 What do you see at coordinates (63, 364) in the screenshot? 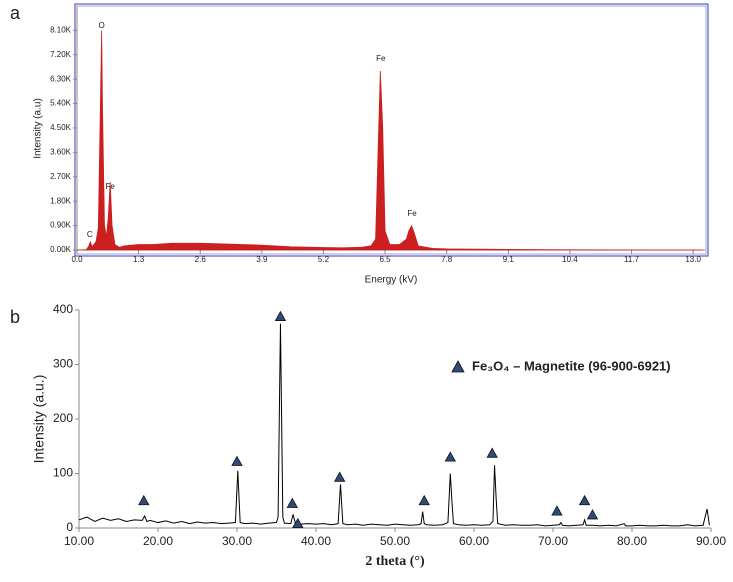
I see `y-tick-label: 300` at bounding box center [63, 364].